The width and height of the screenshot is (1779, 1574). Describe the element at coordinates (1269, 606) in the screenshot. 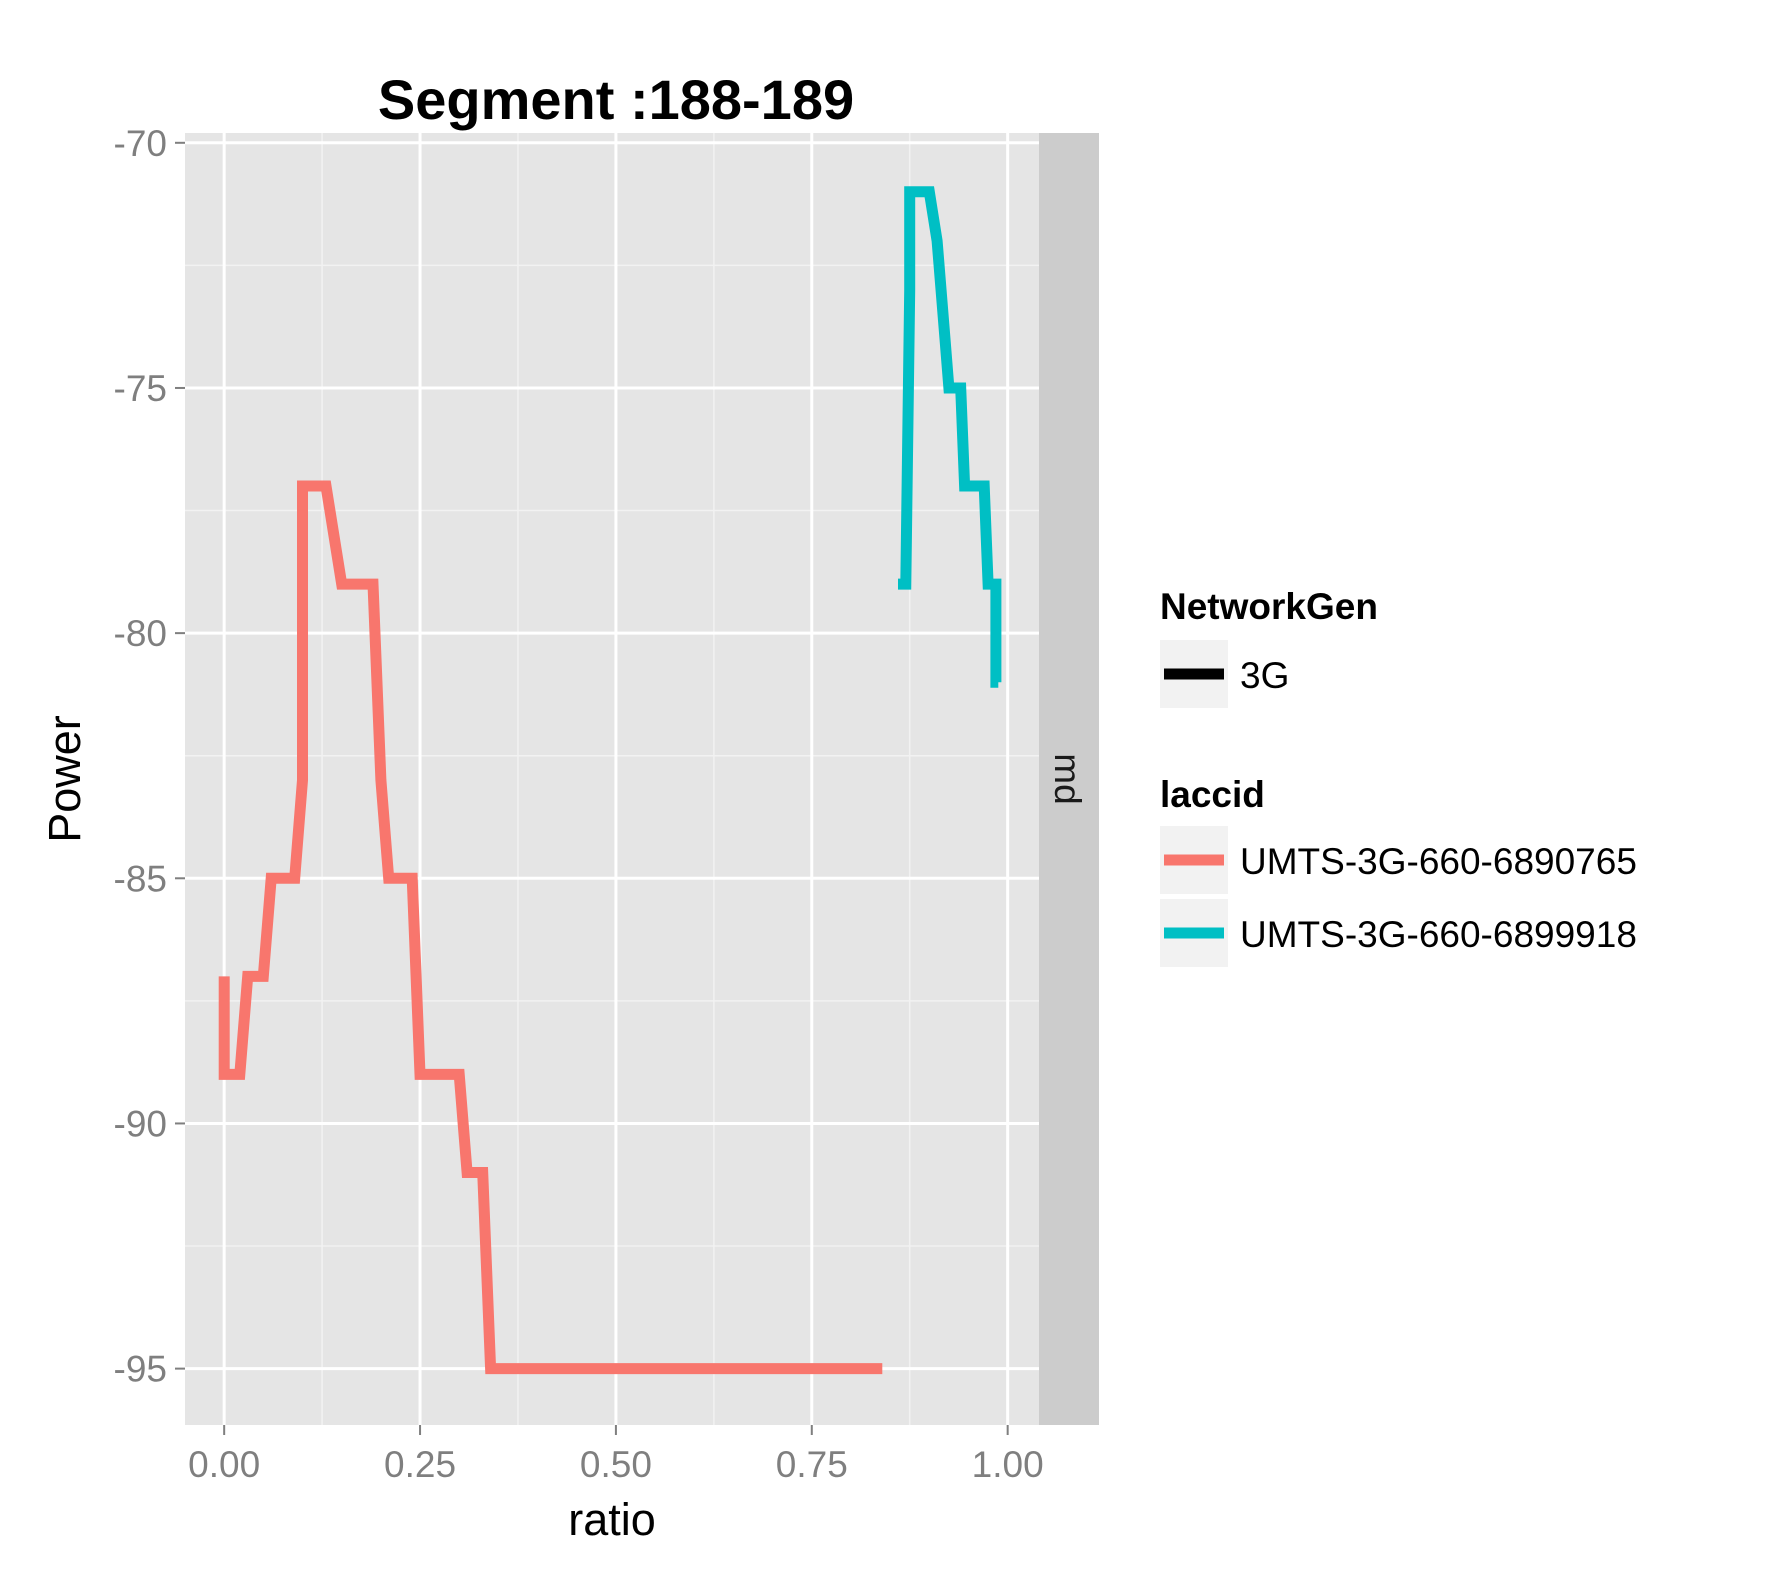

I see `legend-title-networkgen: NetworkGen` at that location.